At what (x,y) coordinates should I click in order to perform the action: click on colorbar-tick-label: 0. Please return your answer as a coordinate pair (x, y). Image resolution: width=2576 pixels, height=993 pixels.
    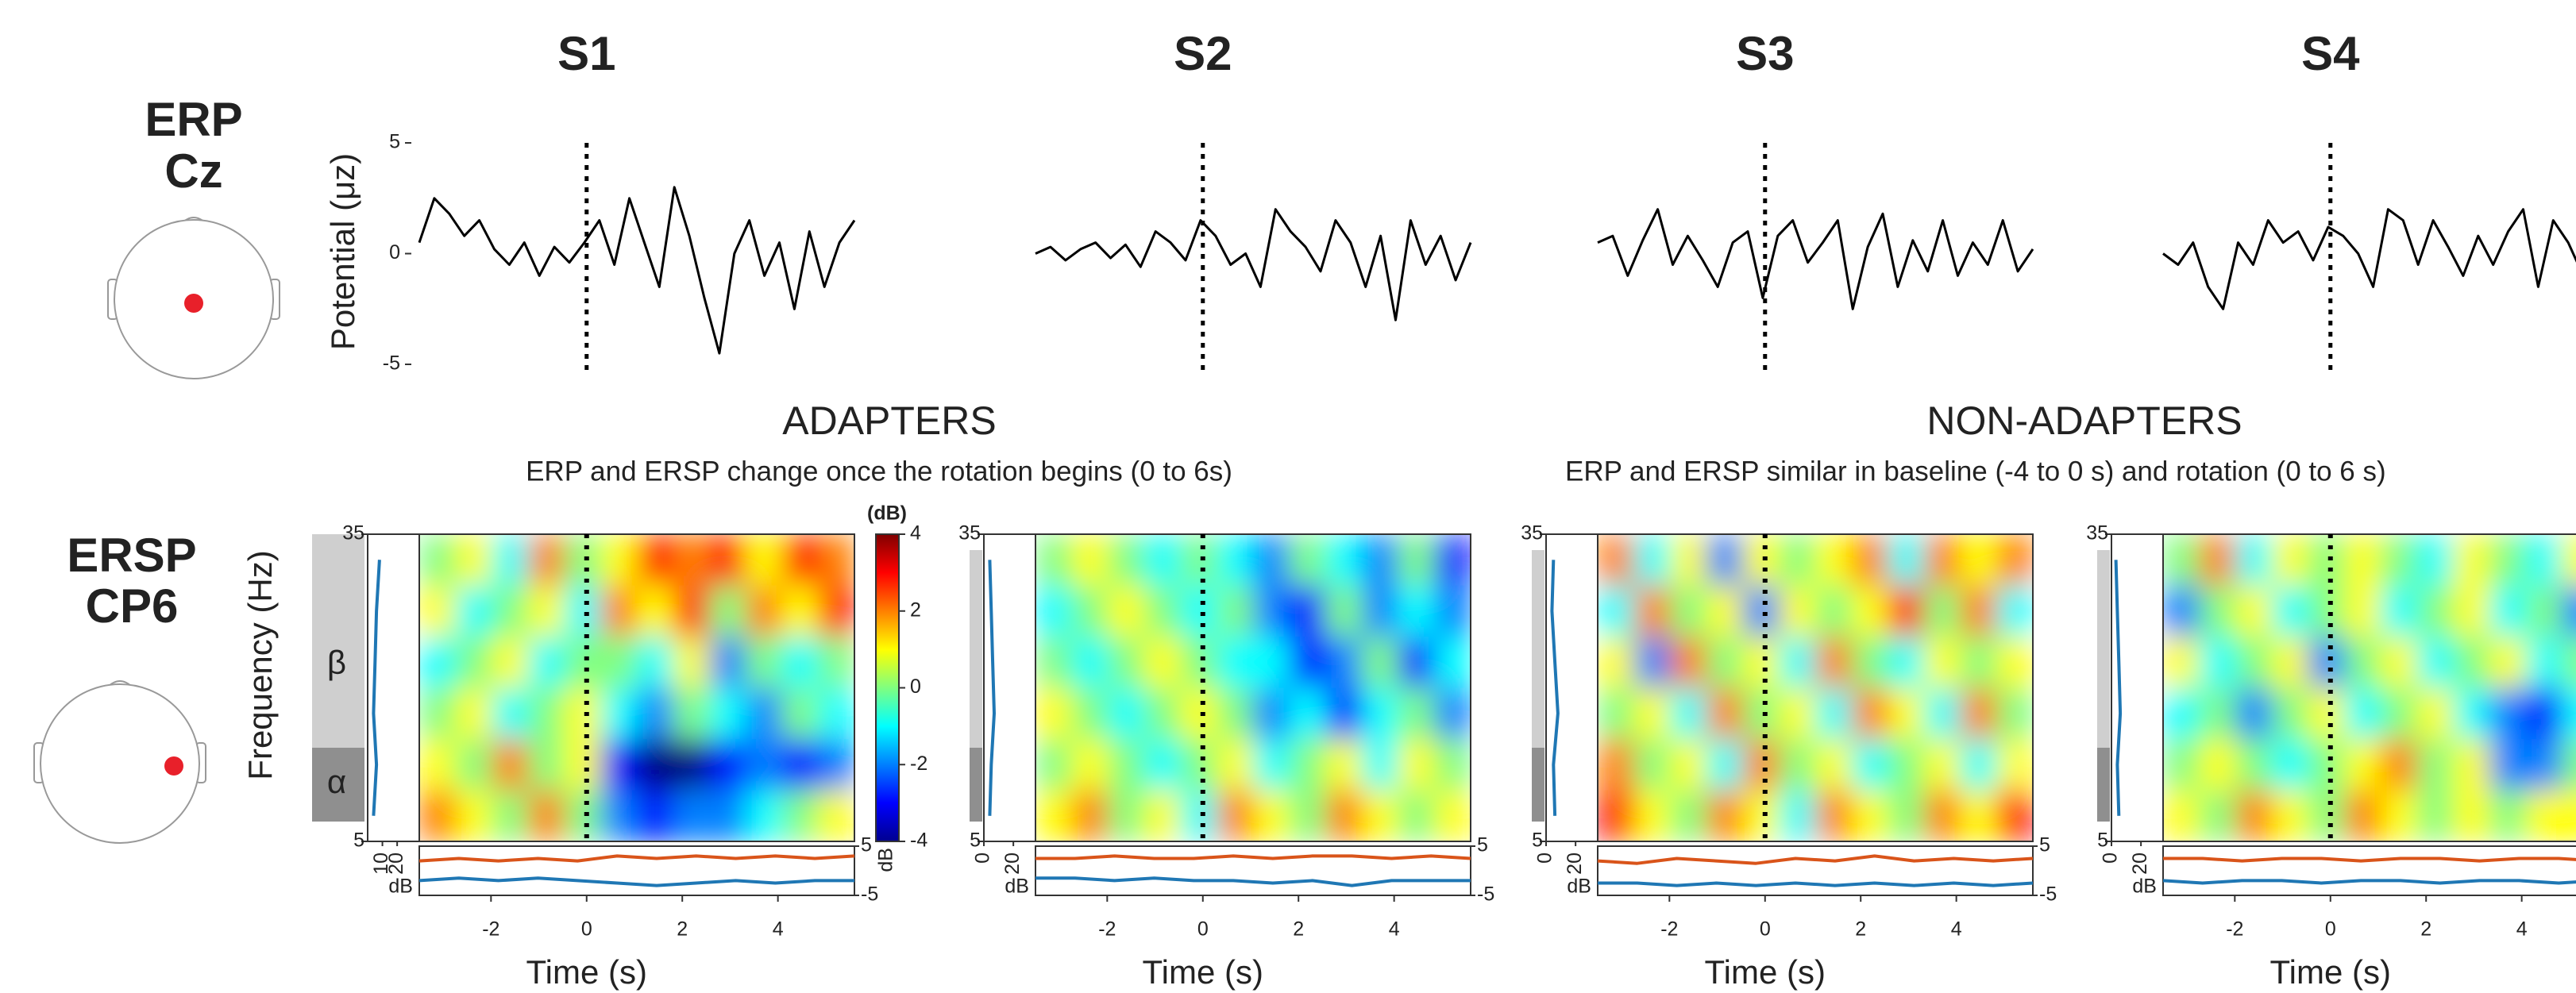
    Looking at the image, I should click on (915, 686).